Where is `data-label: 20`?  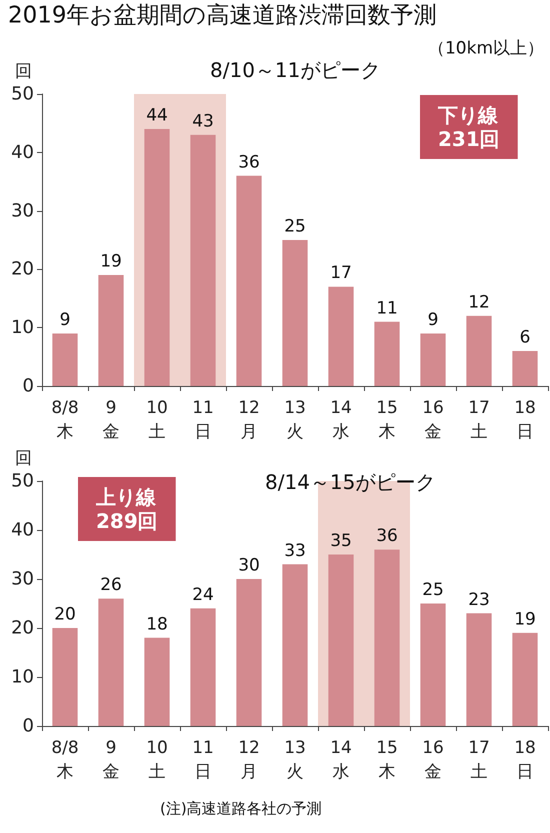 data-label: 20 is located at coordinates (65, 614).